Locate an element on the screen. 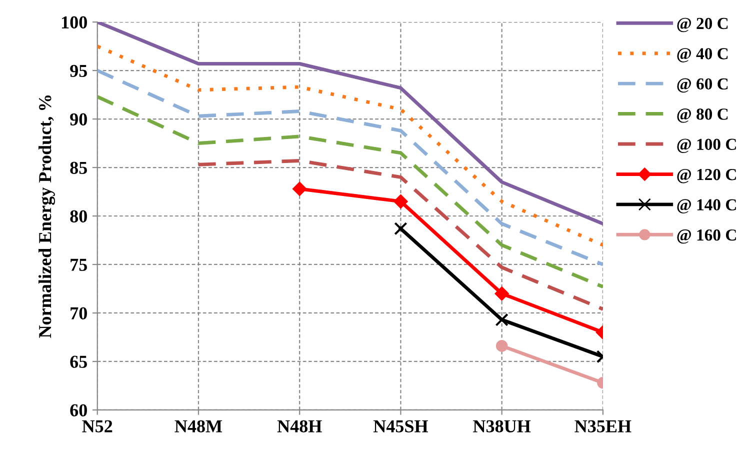 This screenshot has height=450, width=749. legend-label: @ 100 C is located at coordinates (706, 145).